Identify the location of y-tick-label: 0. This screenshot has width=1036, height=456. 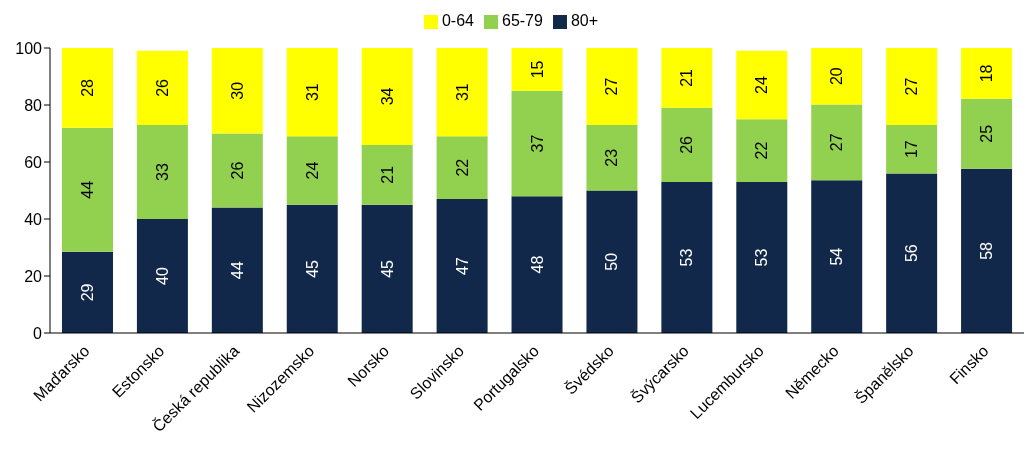
(38, 333).